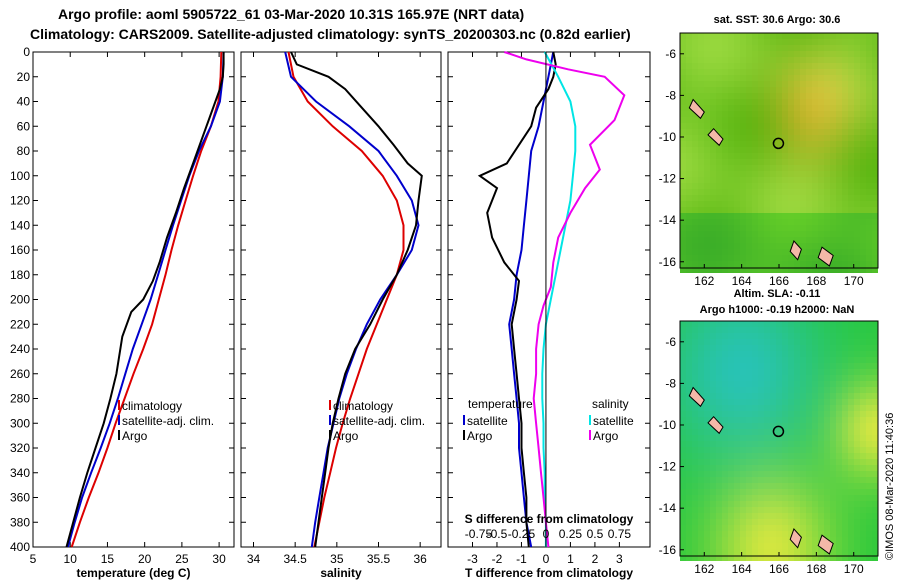  Describe the element at coordinates (571, 534) in the screenshot. I see `s-diff-tick-label: 0.25` at that location.